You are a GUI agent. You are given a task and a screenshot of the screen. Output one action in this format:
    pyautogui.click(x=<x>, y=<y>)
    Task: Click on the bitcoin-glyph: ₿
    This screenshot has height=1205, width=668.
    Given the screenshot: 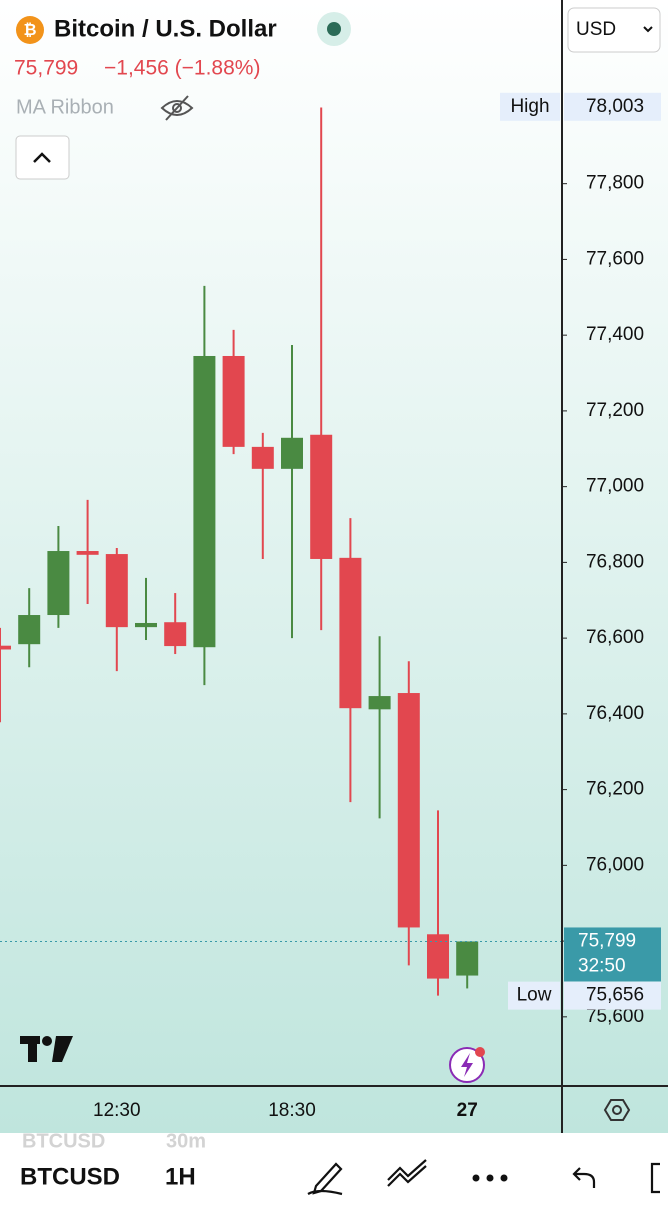 What is the action you would take?
    pyautogui.click(x=29, y=30)
    